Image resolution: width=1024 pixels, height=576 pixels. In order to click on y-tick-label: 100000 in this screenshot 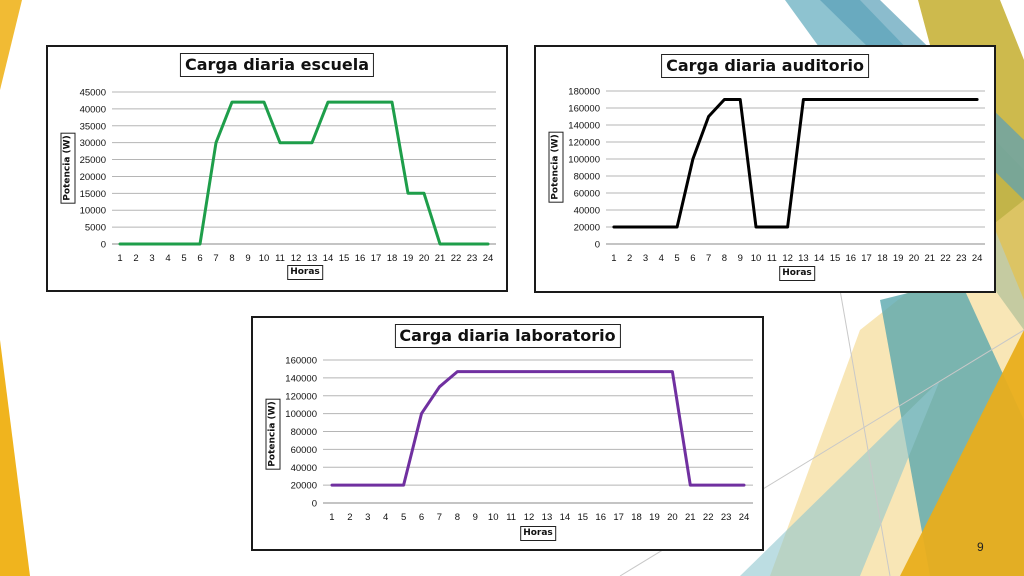, I will do `click(301, 414)`.